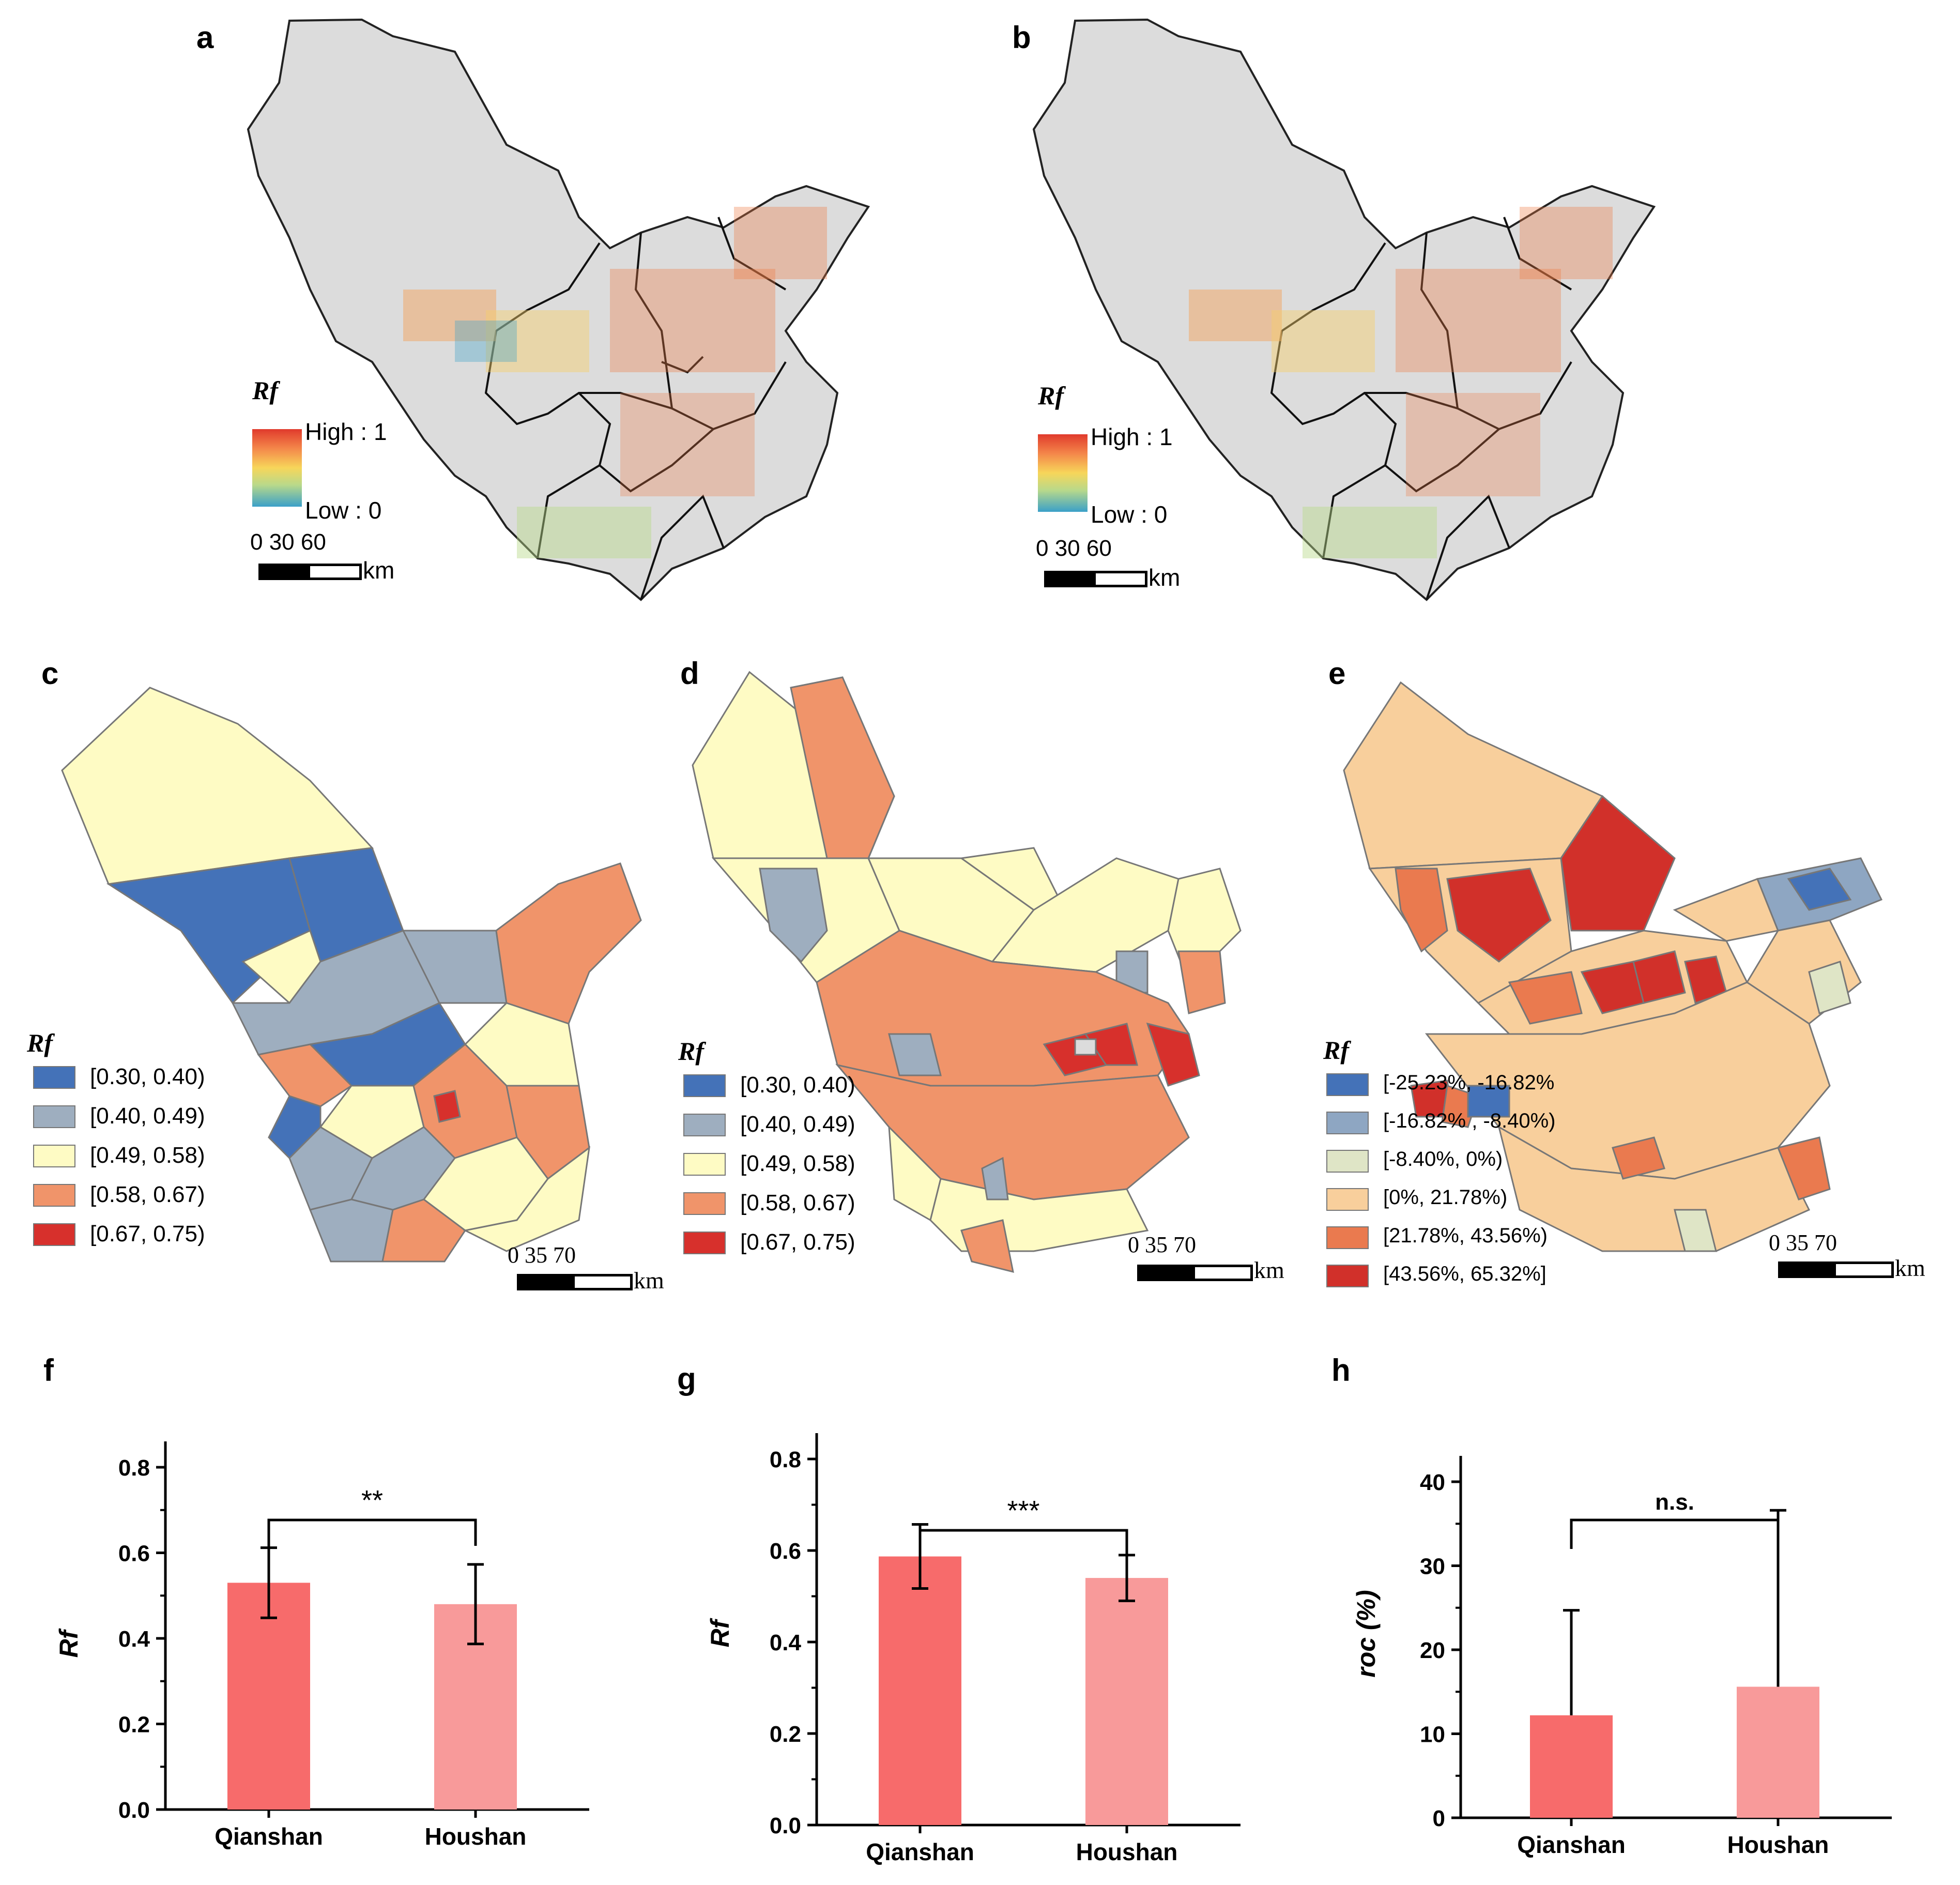  I want to click on legend-label: [0.49, 0.58), so click(797, 1163).